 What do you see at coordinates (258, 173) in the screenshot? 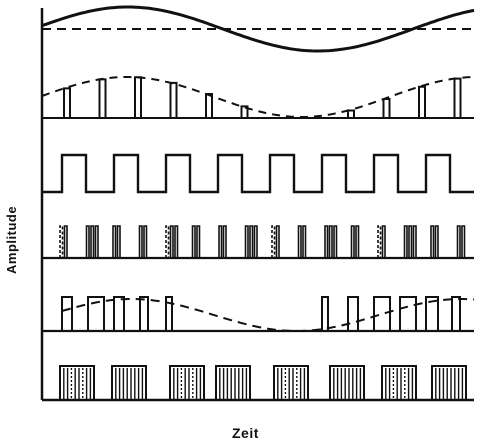
I see `square-pulse-train` at bounding box center [258, 173].